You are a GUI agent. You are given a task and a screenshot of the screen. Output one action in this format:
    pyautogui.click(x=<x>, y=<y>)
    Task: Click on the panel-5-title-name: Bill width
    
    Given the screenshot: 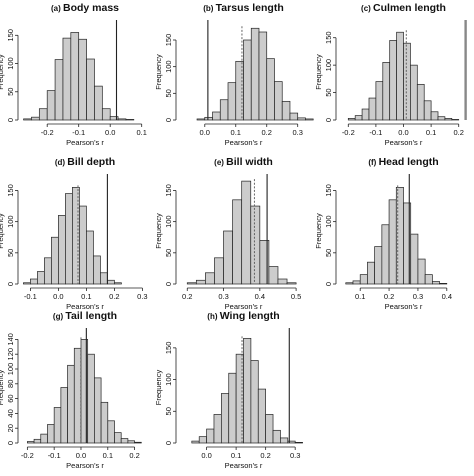 What is the action you would take?
    pyautogui.click(x=249, y=162)
    